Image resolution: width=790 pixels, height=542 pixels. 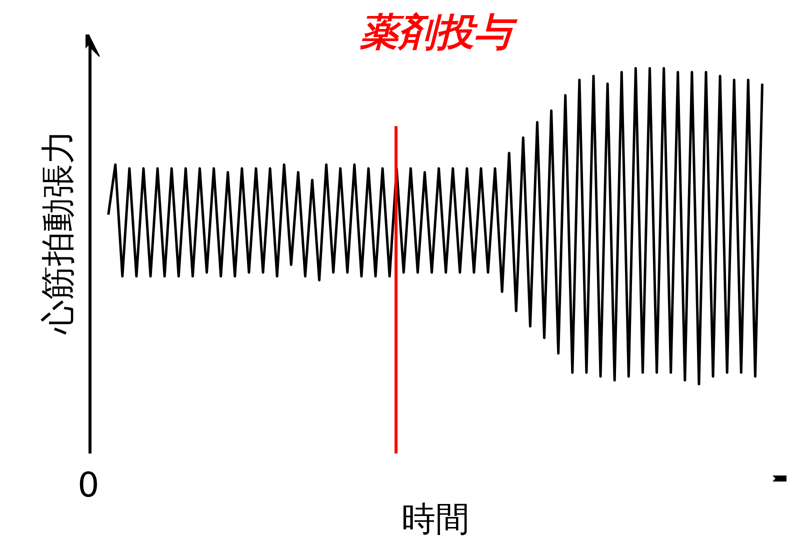 What do you see at coordinates (436, 520) in the screenshot?
I see `x-axis-title: 時間` at bounding box center [436, 520].